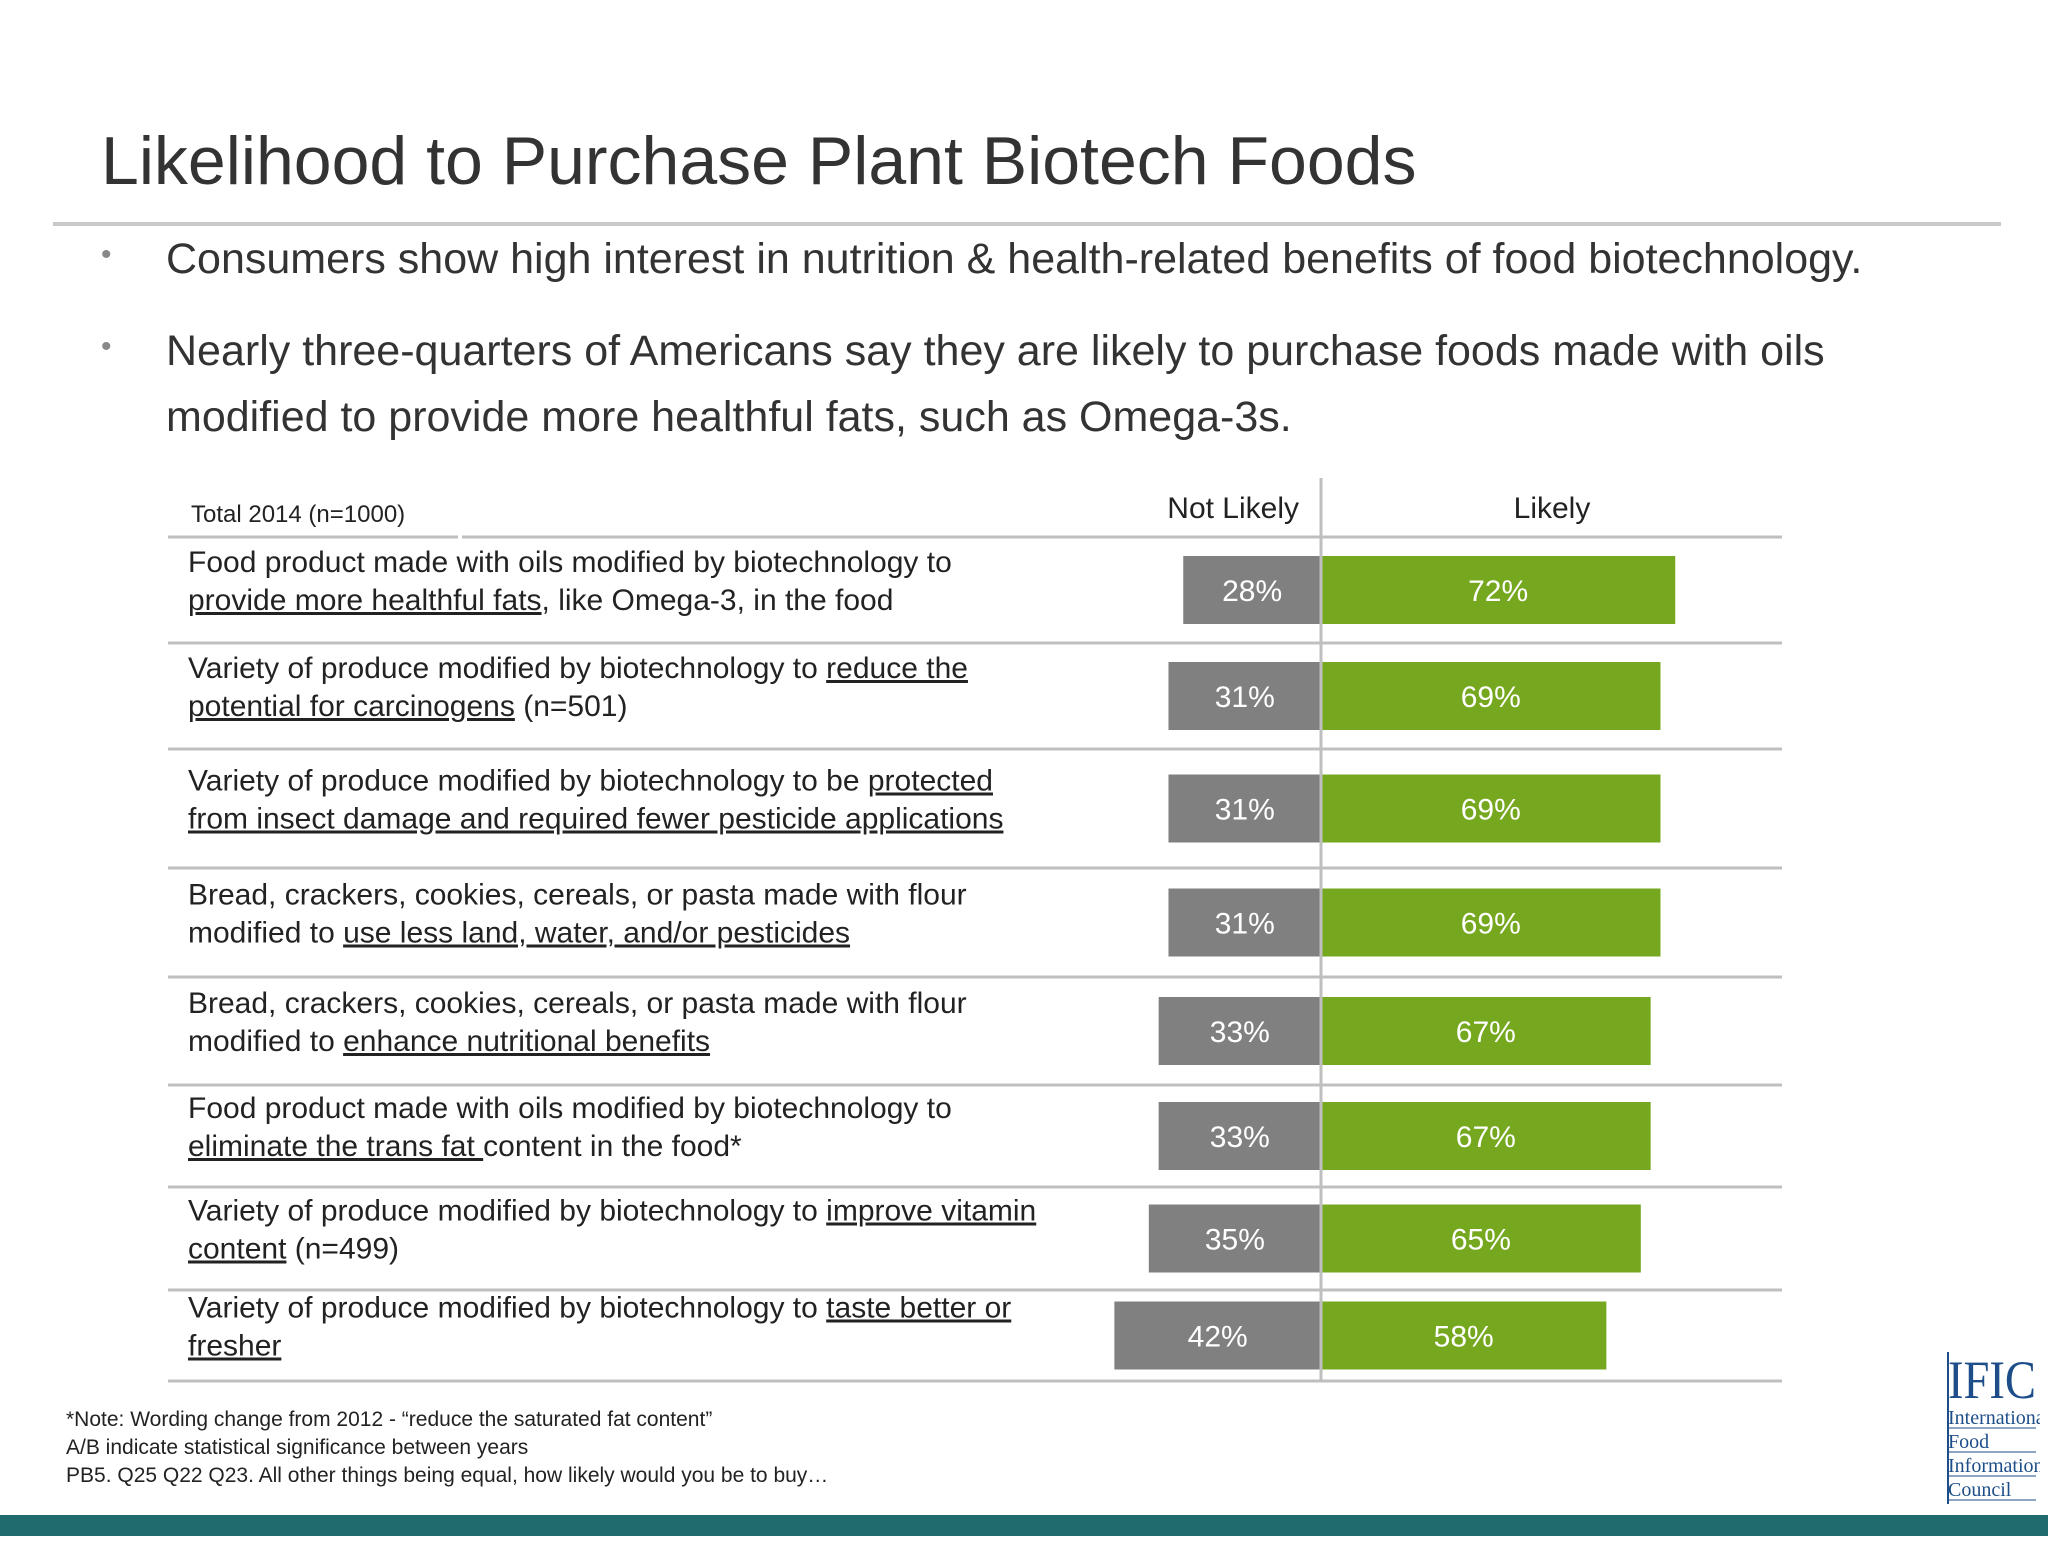 The image size is (2048, 1541). Describe the element at coordinates (1027, 224) in the screenshot. I see `title-divider` at that location.